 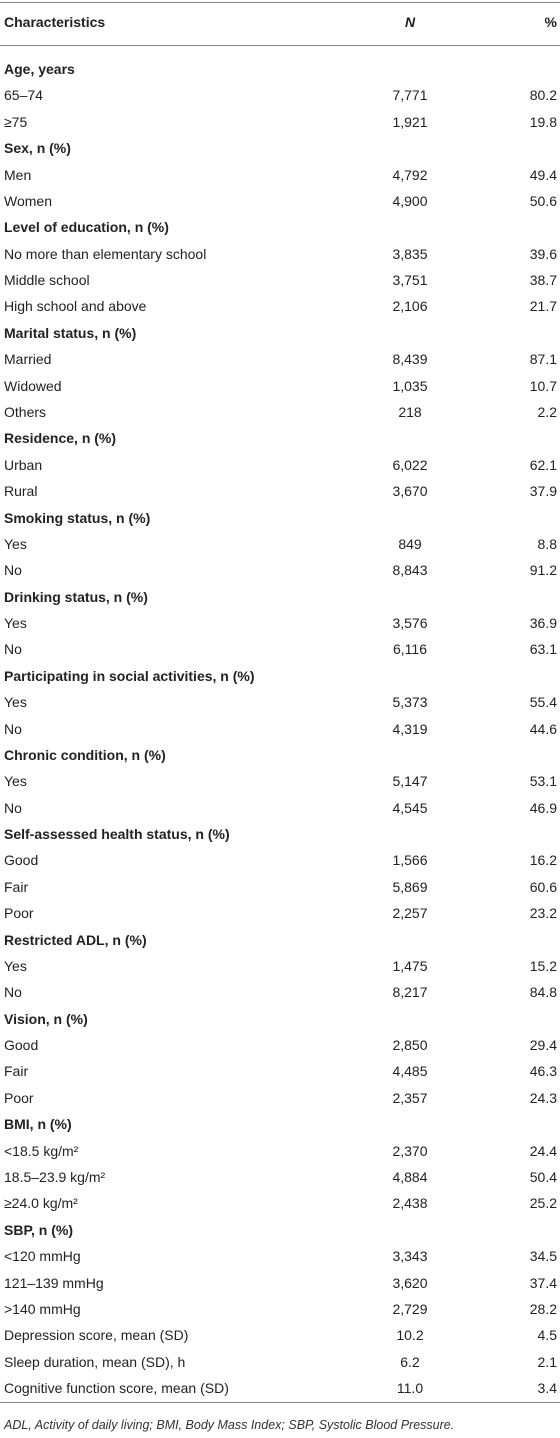 What do you see at coordinates (25, 411) in the screenshot?
I see `row-label: Others` at bounding box center [25, 411].